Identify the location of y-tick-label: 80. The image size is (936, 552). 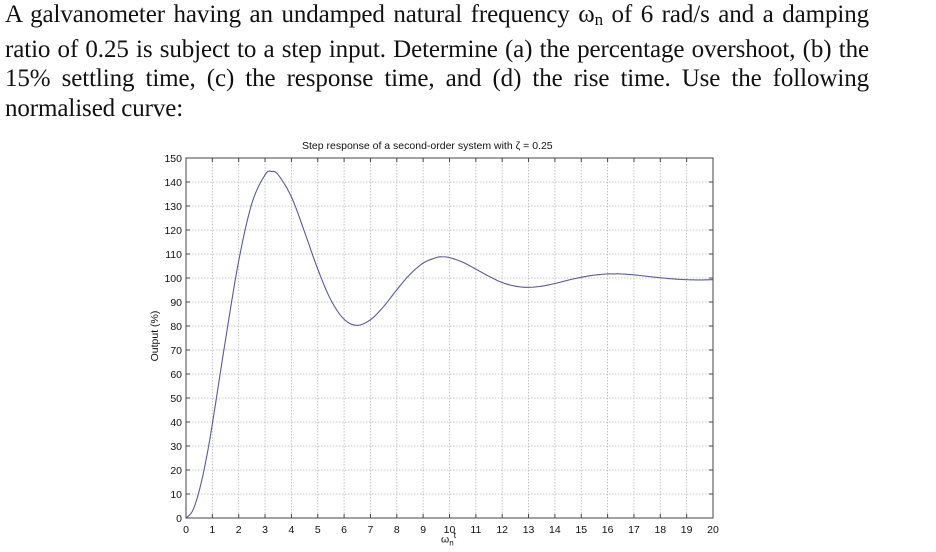
(176, 327).